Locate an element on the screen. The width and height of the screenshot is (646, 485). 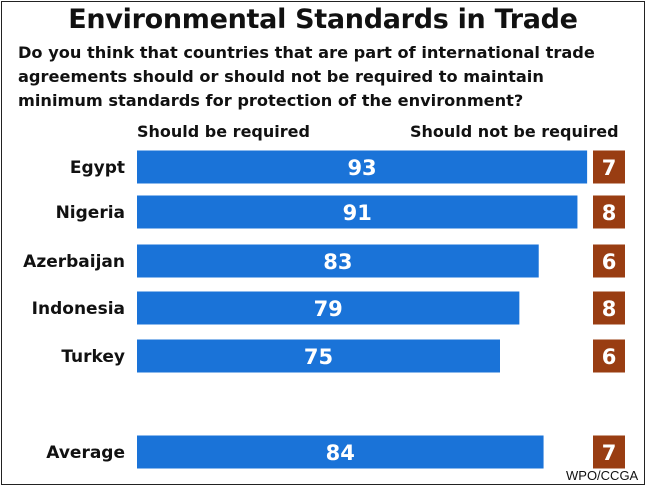
value-label-not-required-turkey: 6 is located at coordinates (609, 357).